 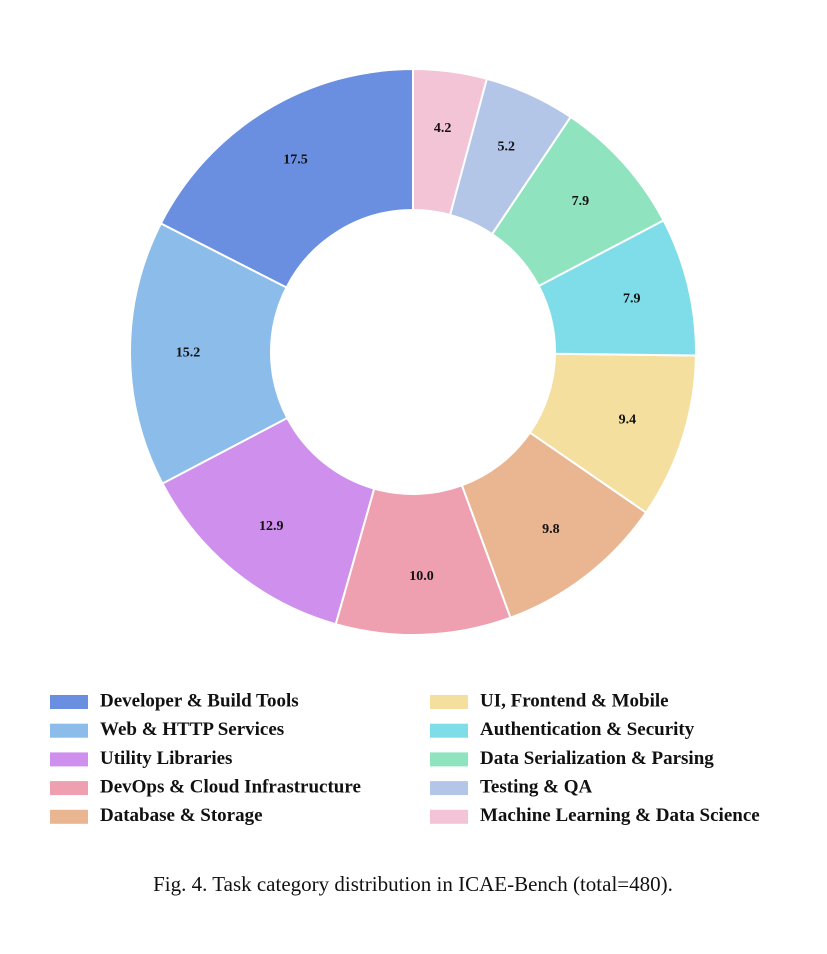 What do you see at coordinates (271, 526) in the screenshot?
I see `value-label: 12.9` at bounding box center [271, 526].